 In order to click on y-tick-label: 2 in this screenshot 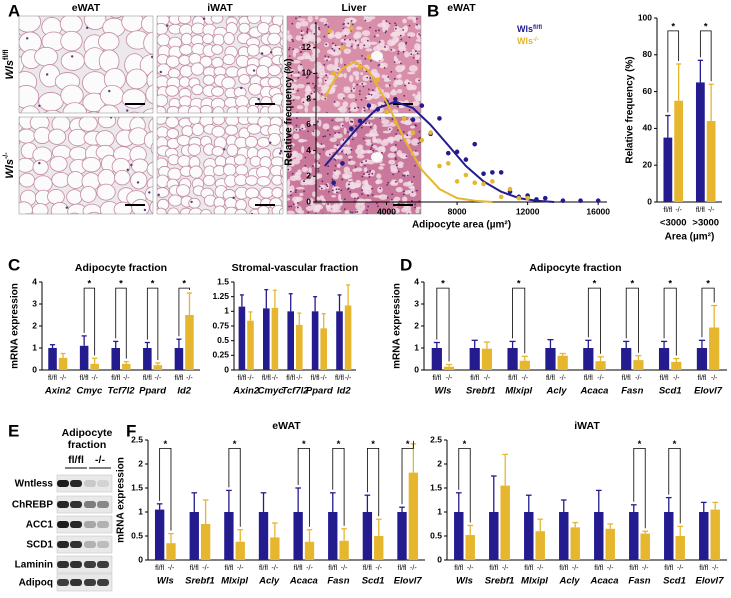, I will do `click(140, 463)`.